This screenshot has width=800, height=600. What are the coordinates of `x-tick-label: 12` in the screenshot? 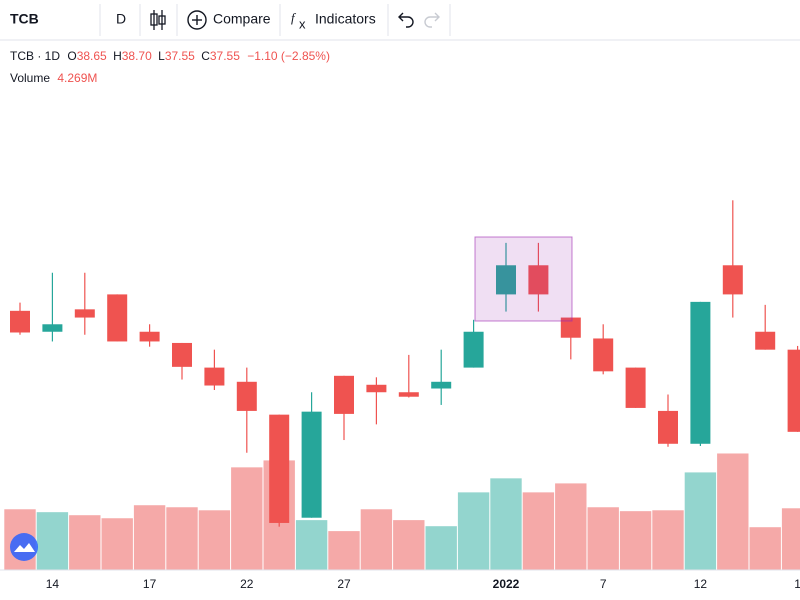 It's located at (701, 584).